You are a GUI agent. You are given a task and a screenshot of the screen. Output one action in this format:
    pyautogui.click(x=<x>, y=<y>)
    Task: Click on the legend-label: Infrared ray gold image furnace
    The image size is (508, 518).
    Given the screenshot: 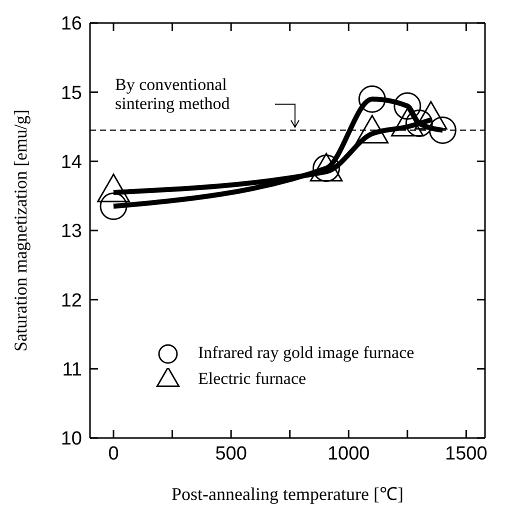 What is the action you would take?
    pyautogui.click(x=306, y=353)
    